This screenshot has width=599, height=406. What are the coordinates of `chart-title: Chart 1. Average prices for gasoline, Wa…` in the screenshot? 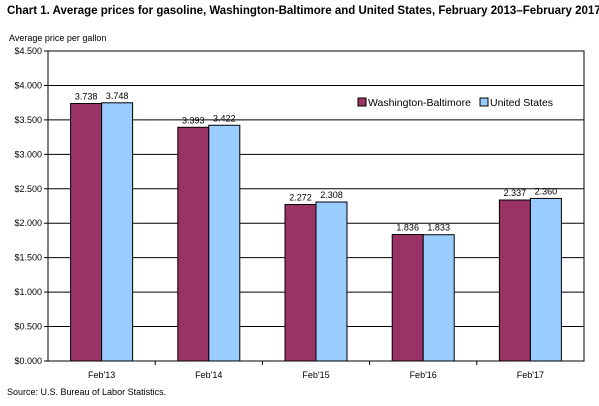 It's located at (303, 11).